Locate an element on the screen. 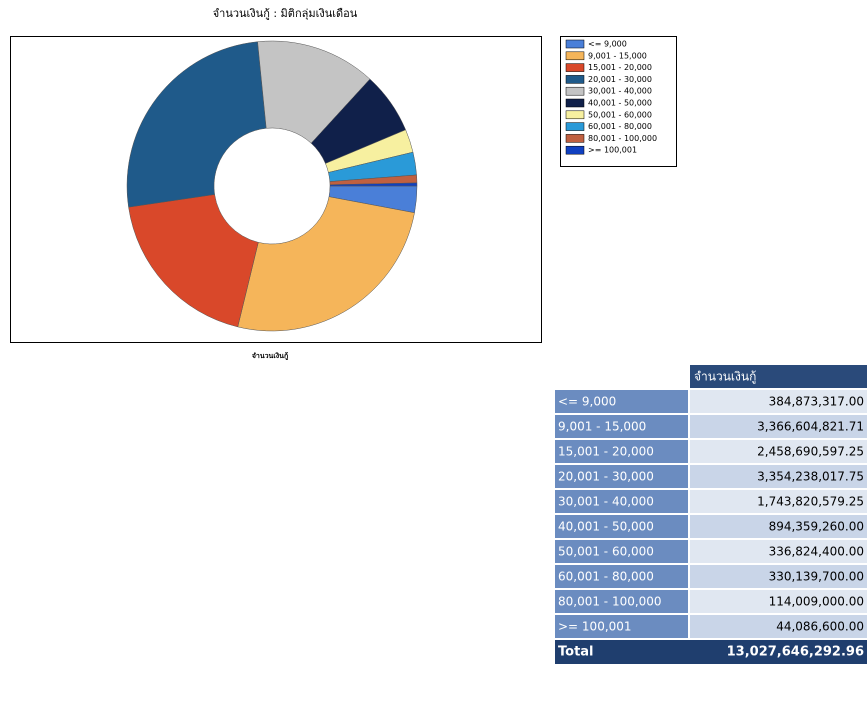  row-value: 44,086,600.00 is located at coordinates (820, 627).